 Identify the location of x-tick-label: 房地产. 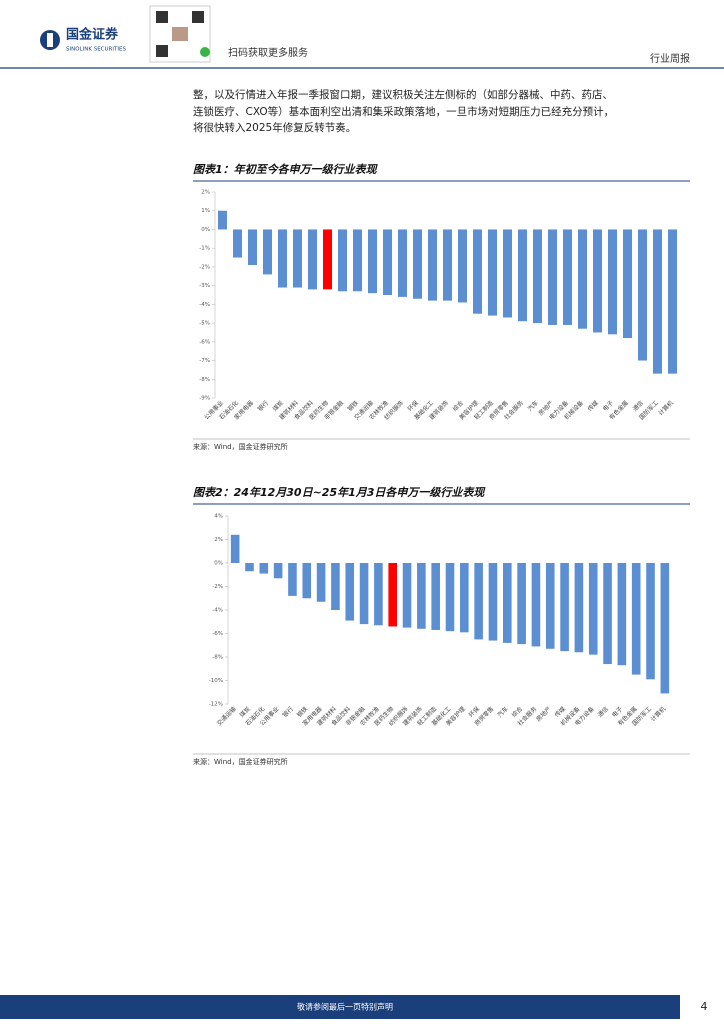
(543, 714).